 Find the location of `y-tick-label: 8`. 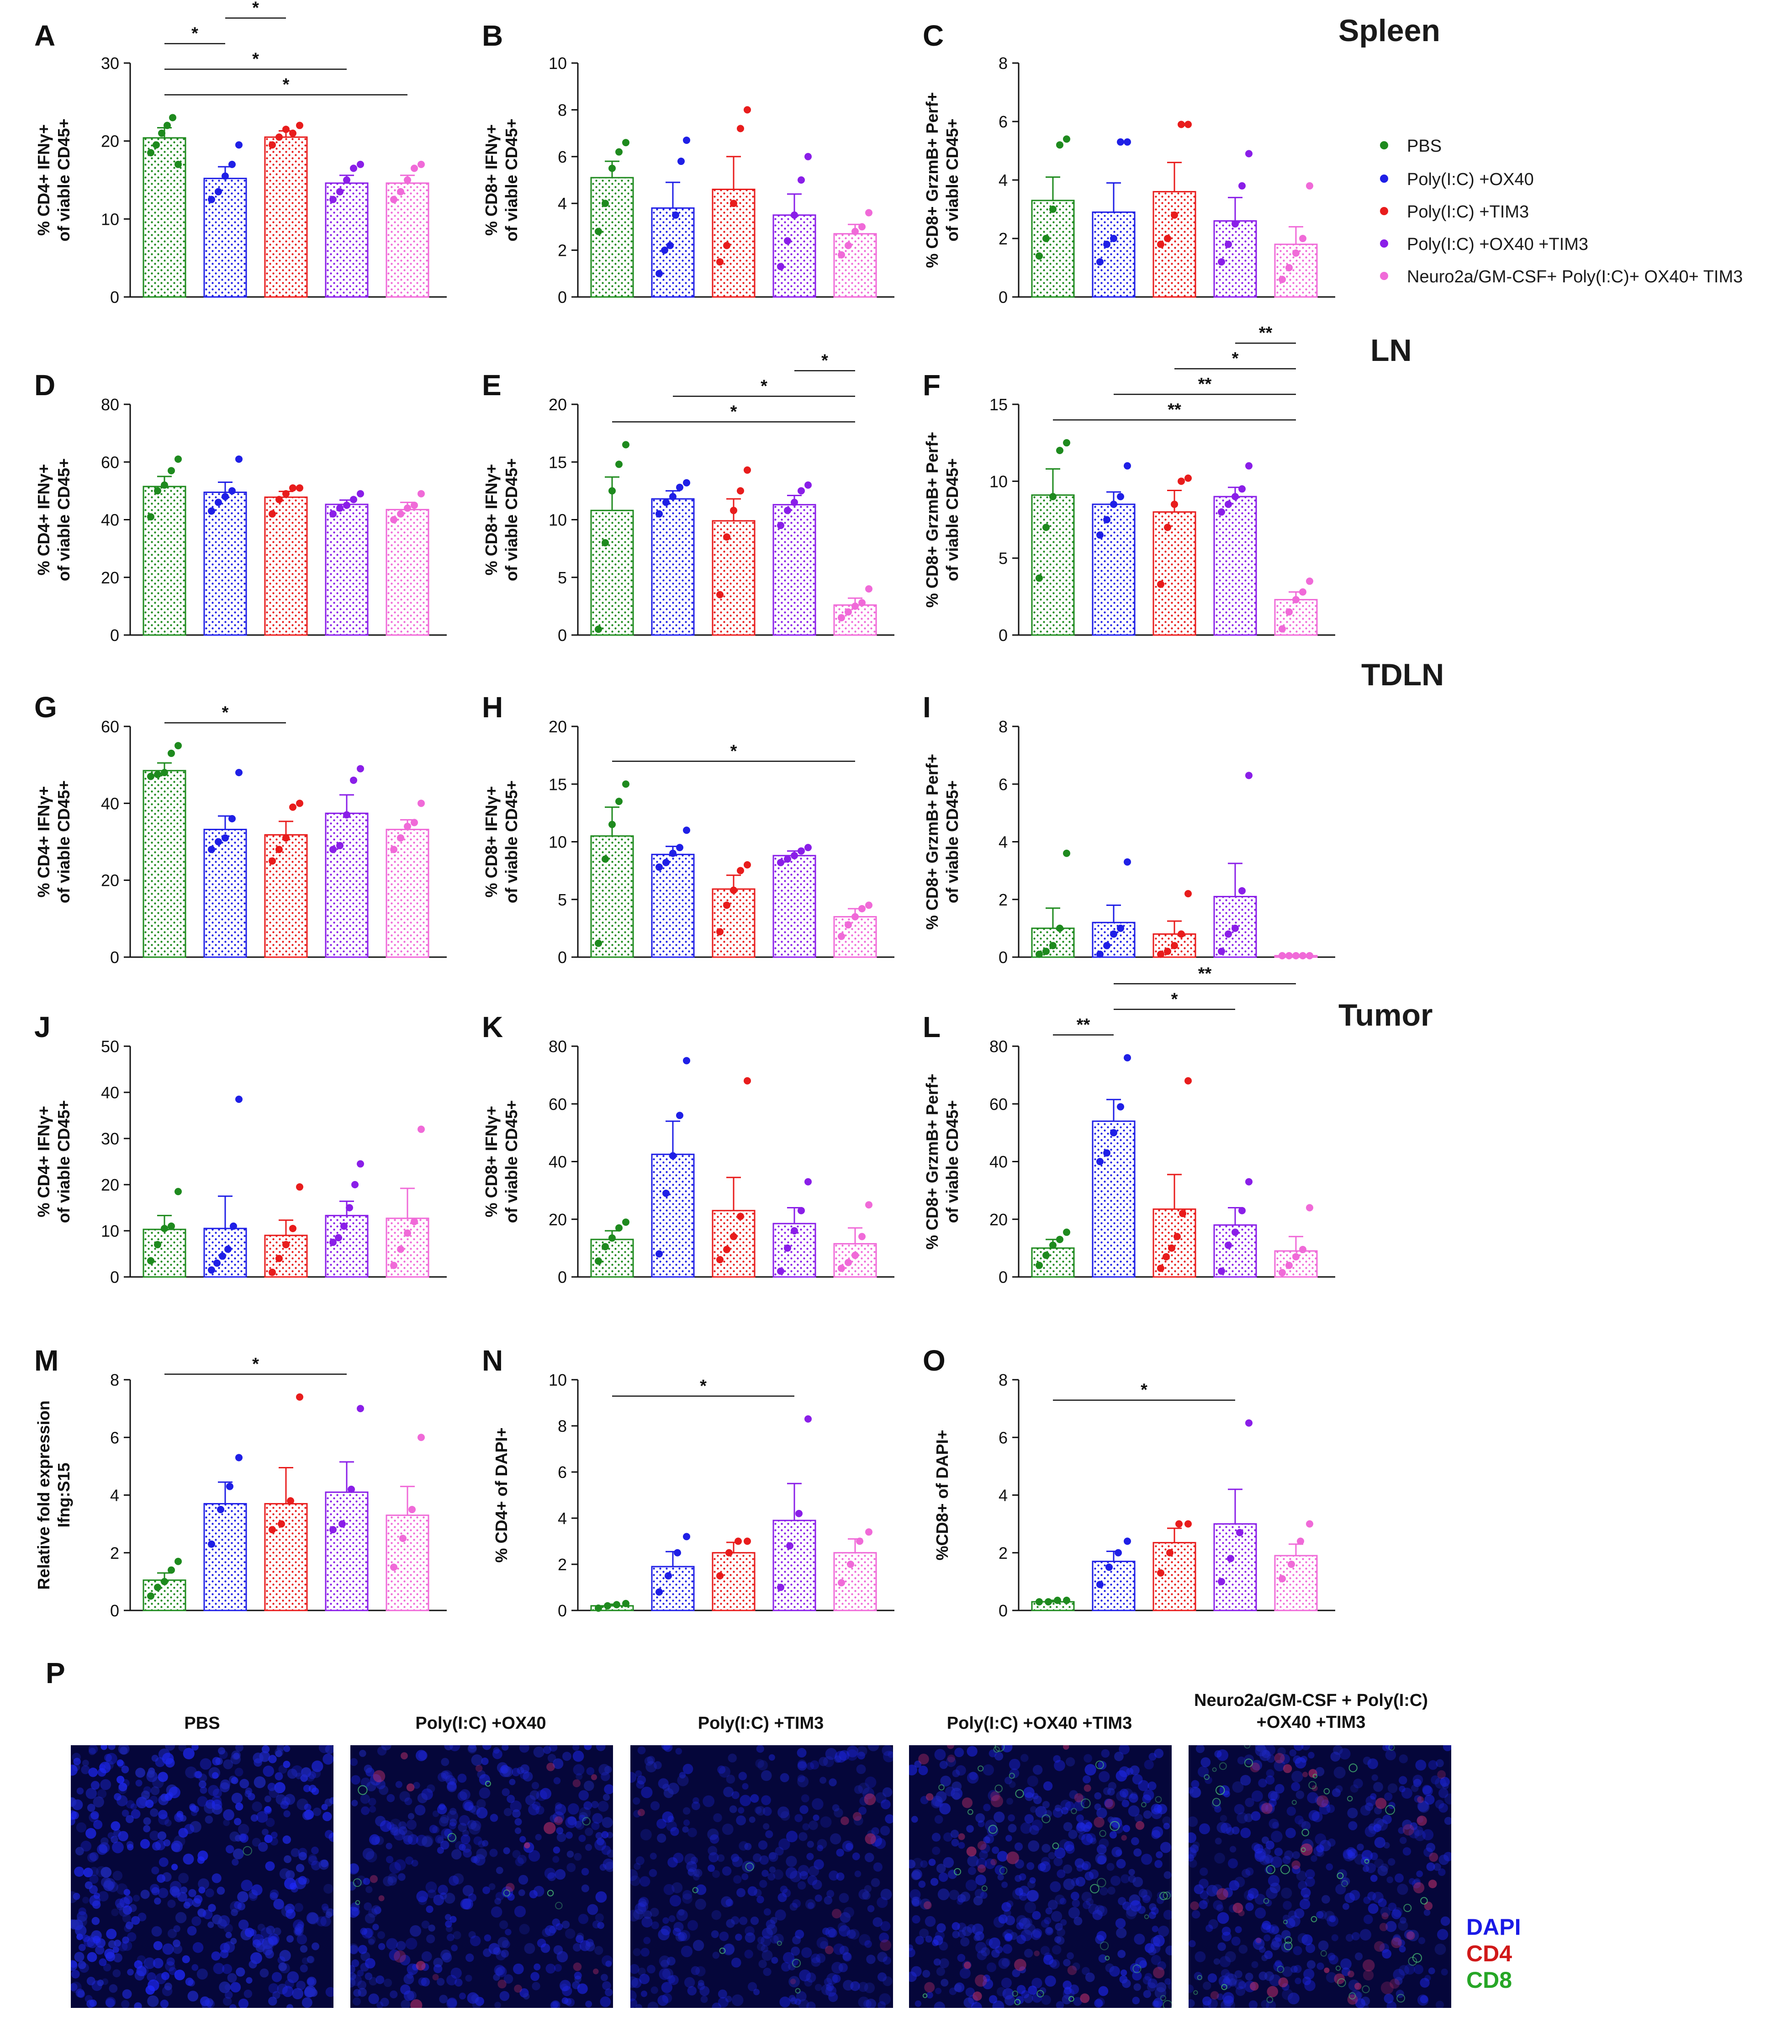

y-tick-label: 8 is located at coordinates (562, 1426).